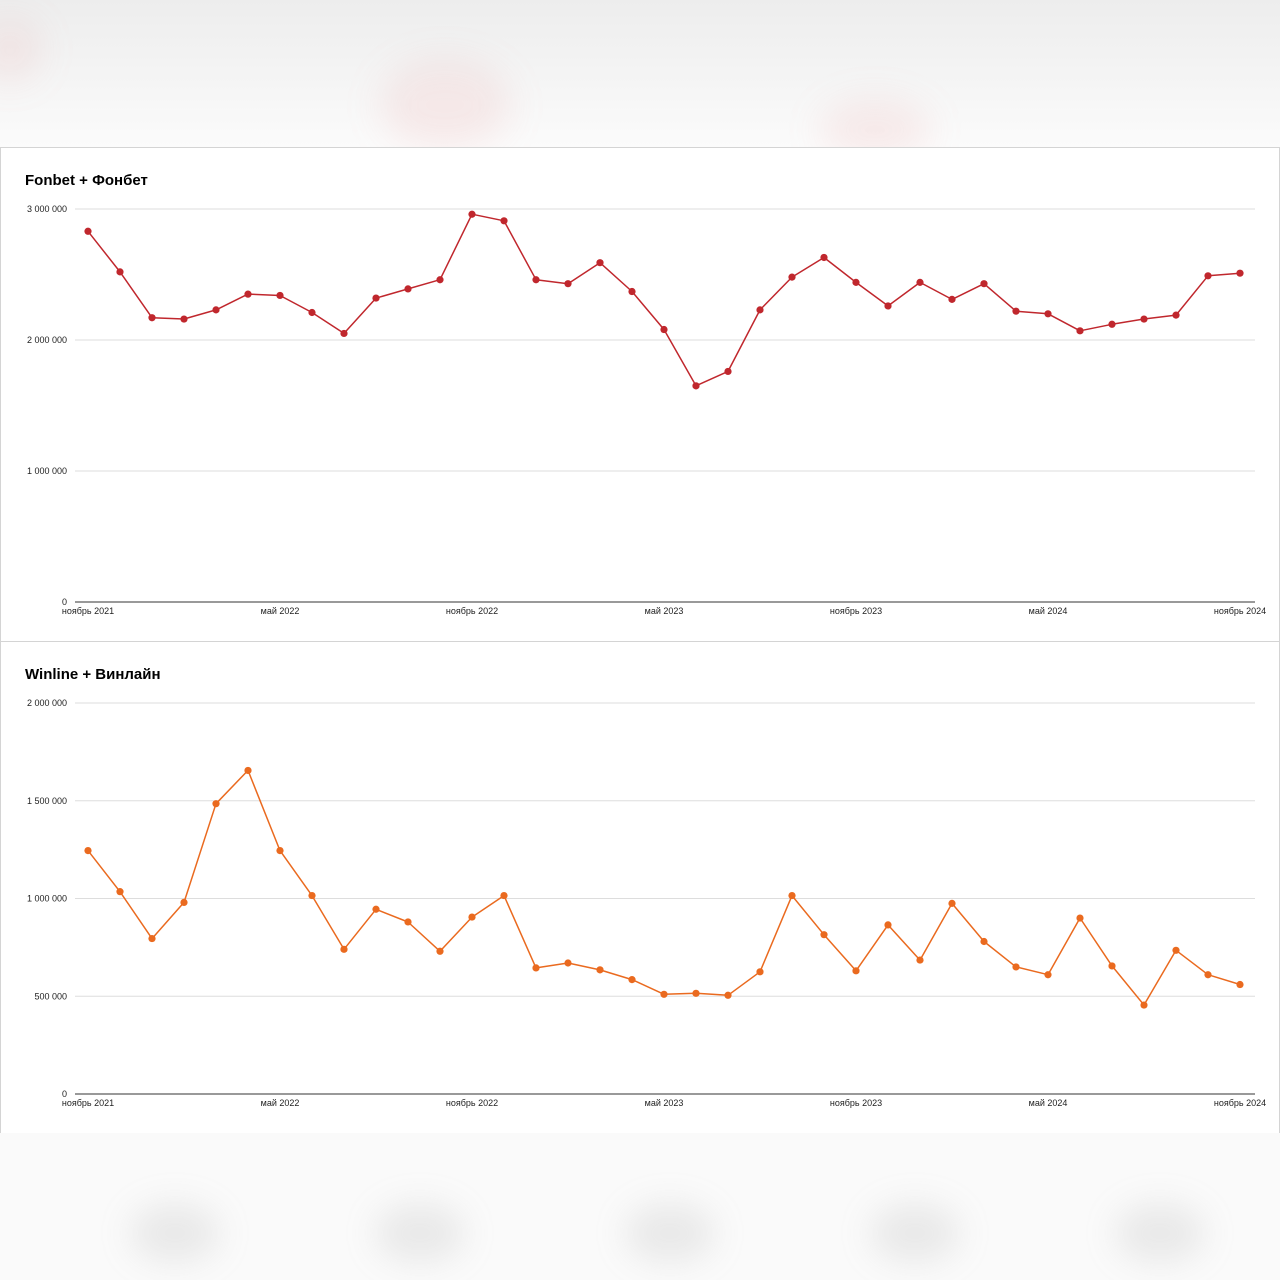 This screenshot has height=1280, width=1280. What do you see at coordinates (664, 300) in the screenshot?
I see `series-line` at bounding box center [664, 300].